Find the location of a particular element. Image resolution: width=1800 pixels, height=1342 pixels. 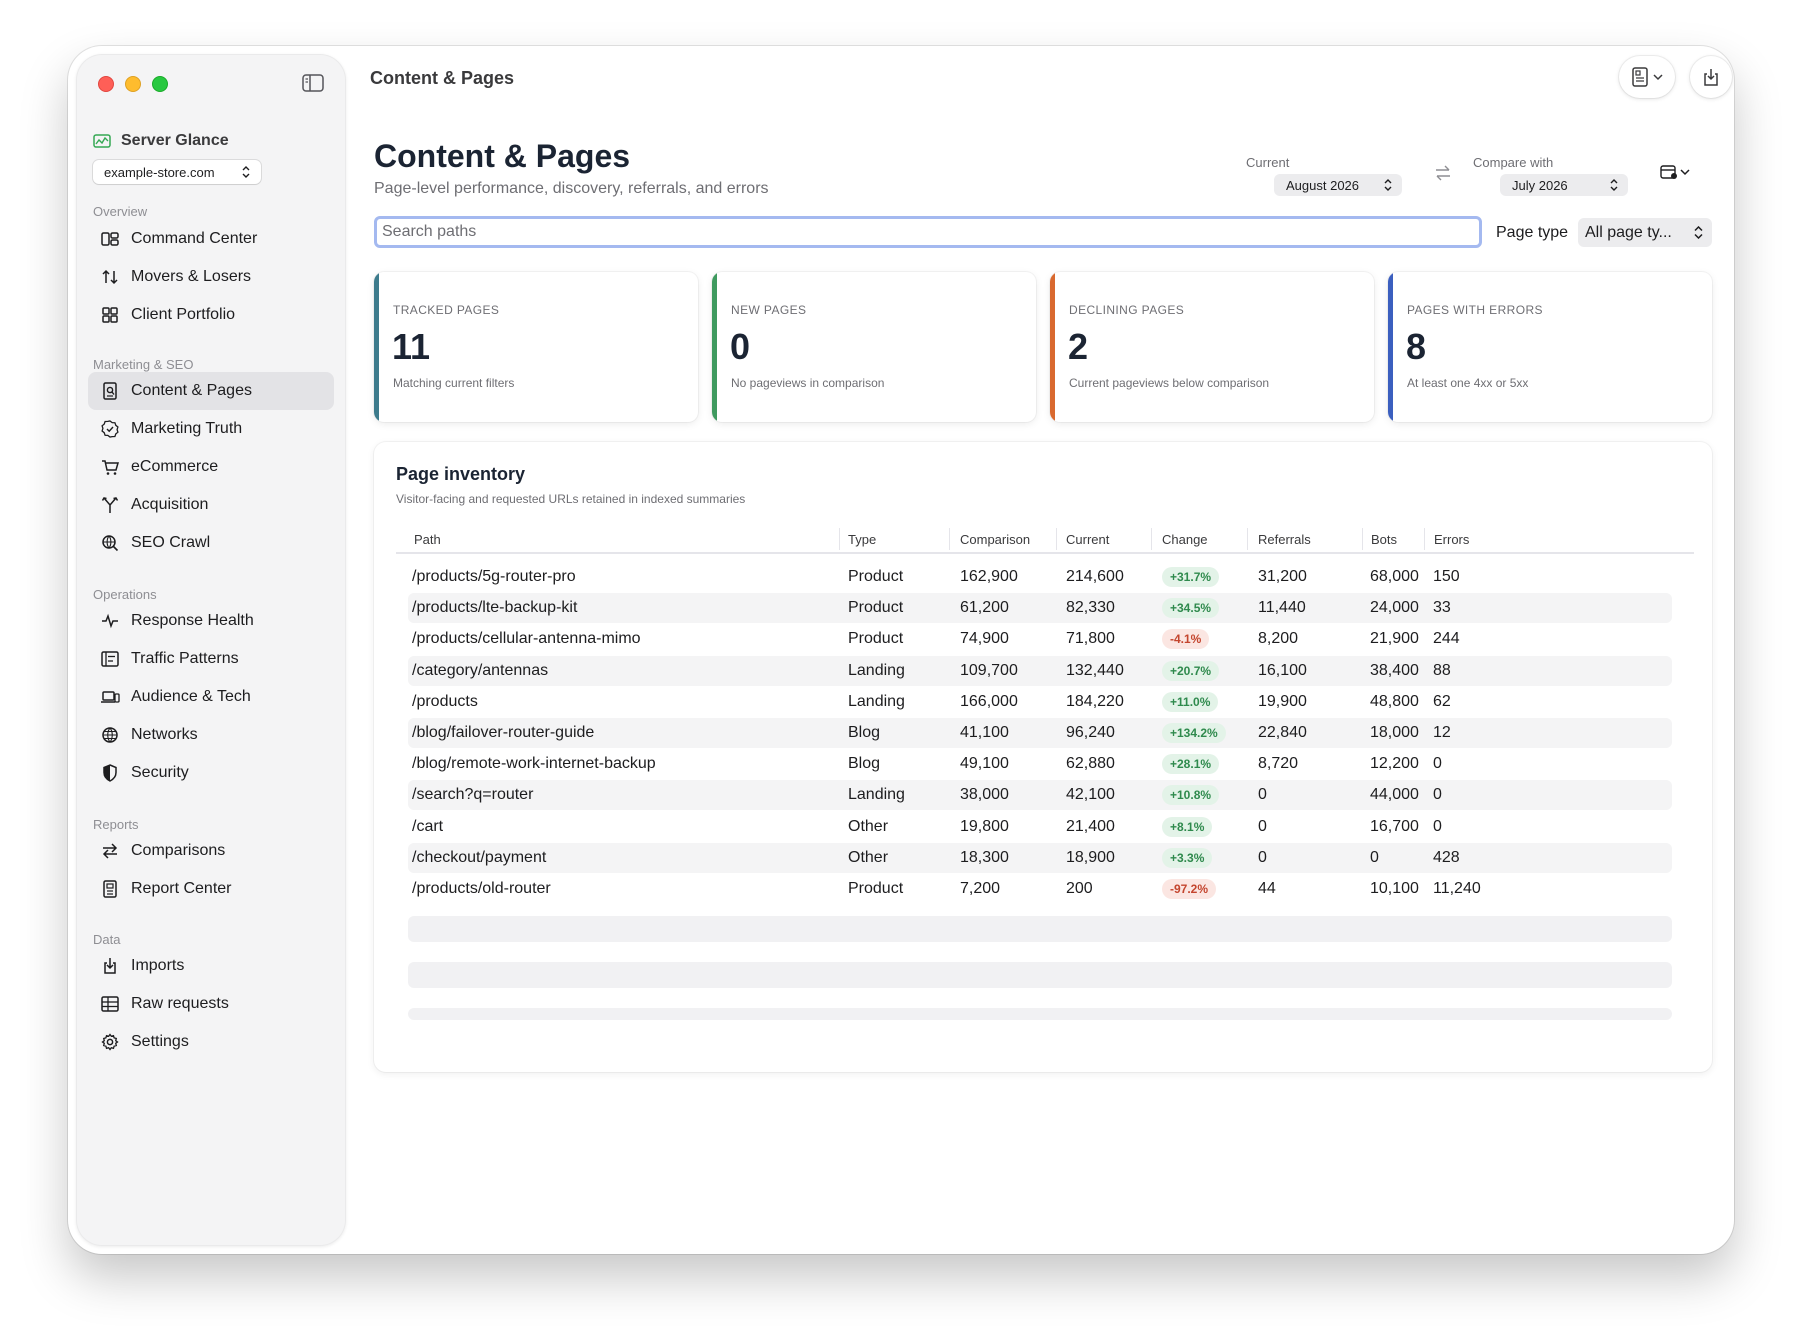

stat-card-accent is located at coordinates (376, 347).